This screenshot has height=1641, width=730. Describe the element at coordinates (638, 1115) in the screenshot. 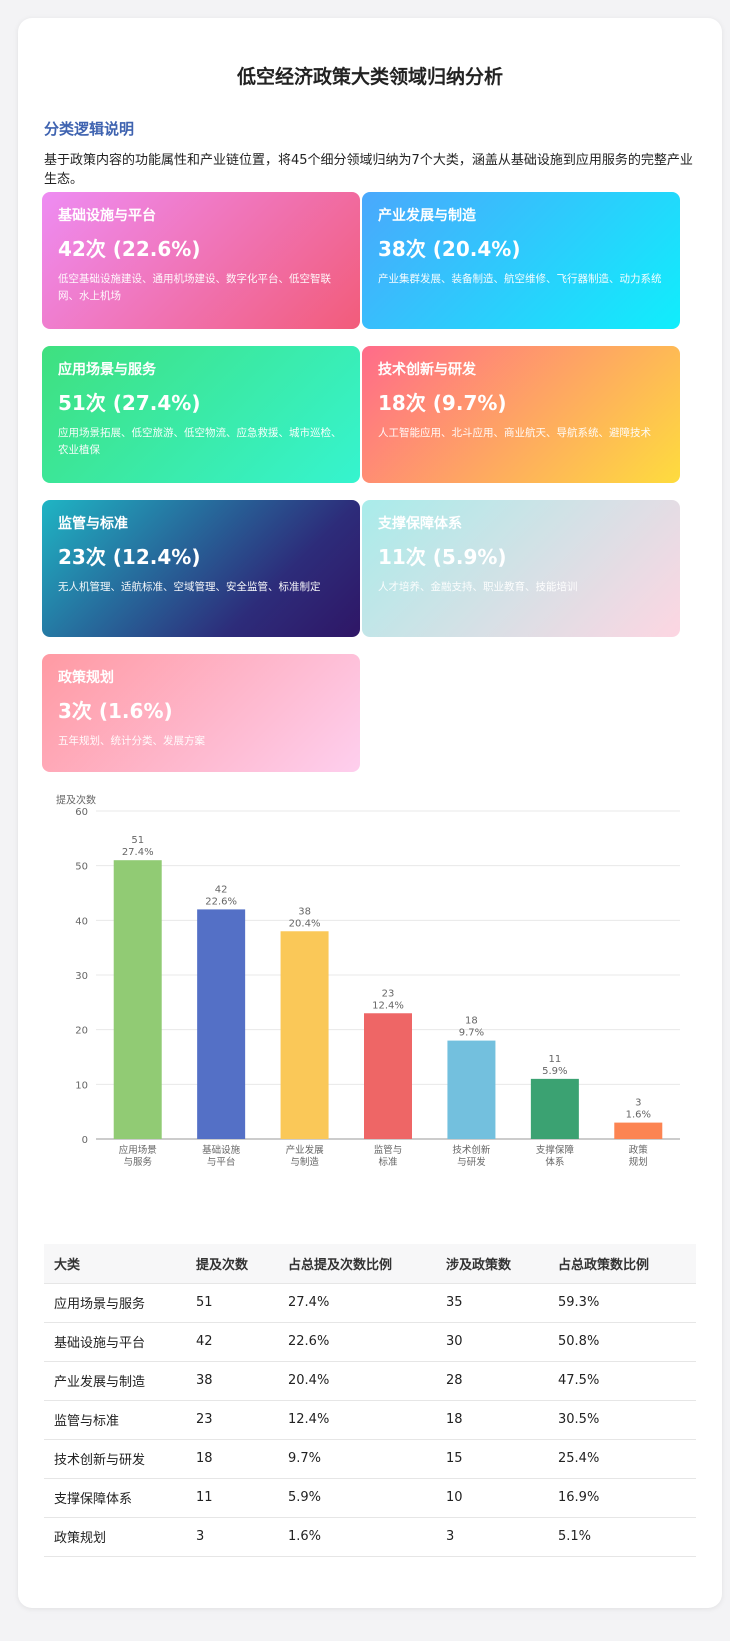

I see `bar-percent-label: 1.6%` at that location.